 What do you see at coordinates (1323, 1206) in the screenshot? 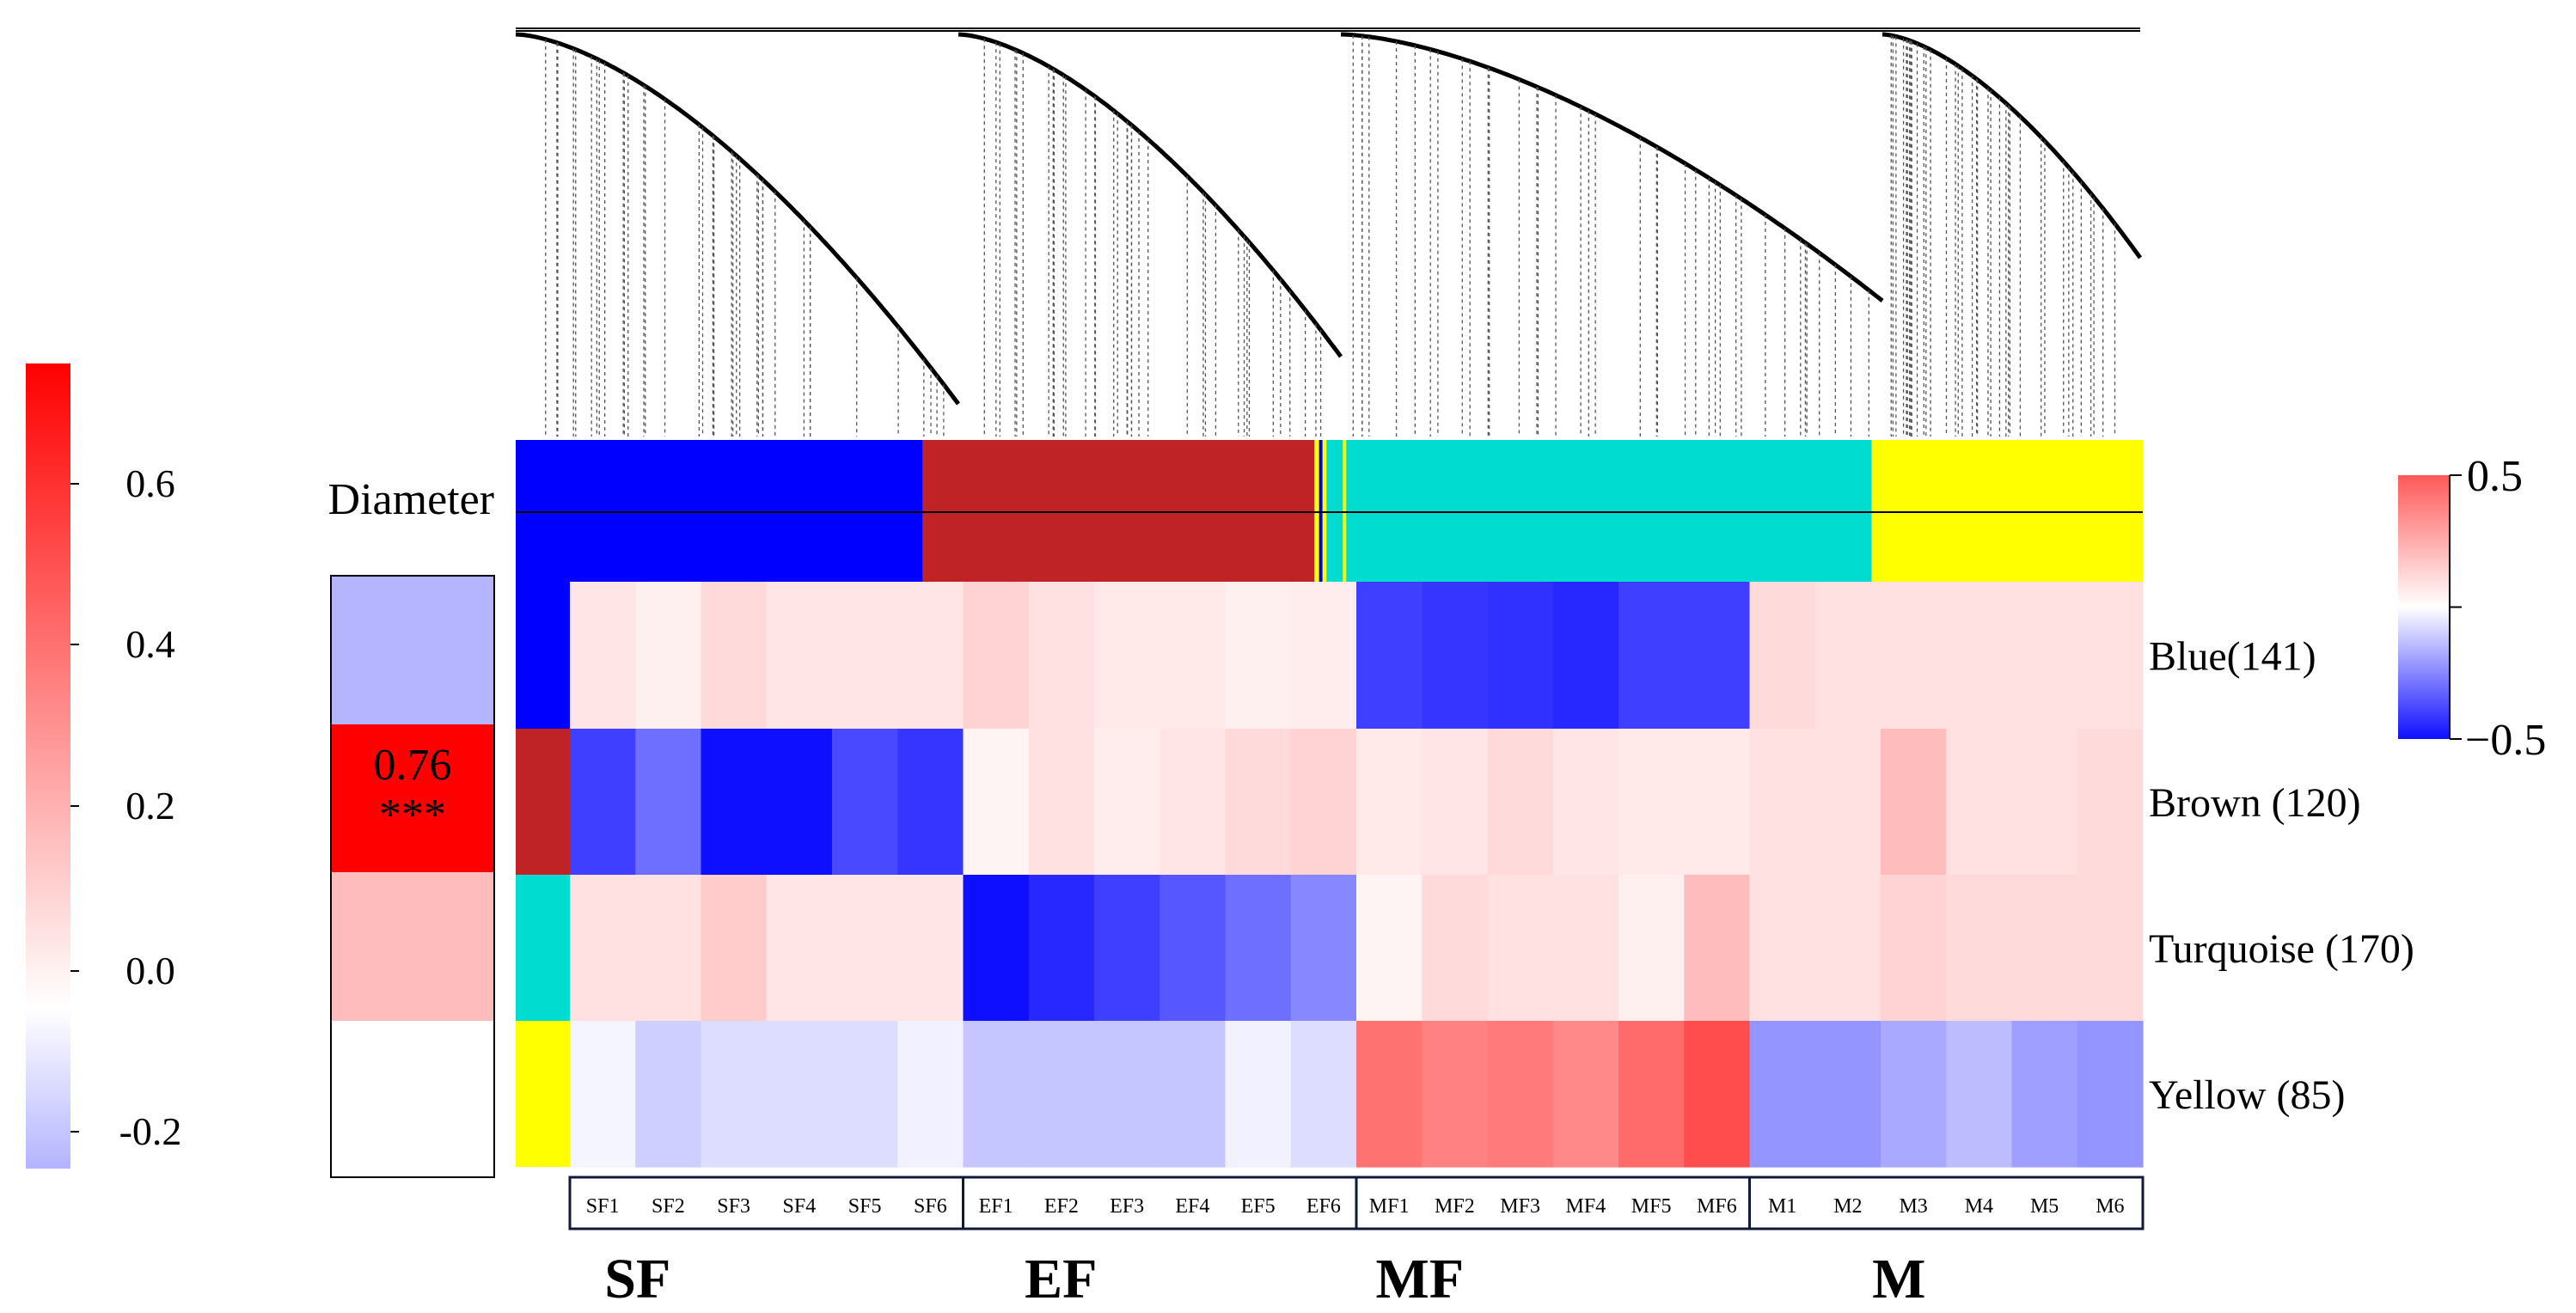
I see `sample-label: EF6` at bounding box center [1323, 1206].